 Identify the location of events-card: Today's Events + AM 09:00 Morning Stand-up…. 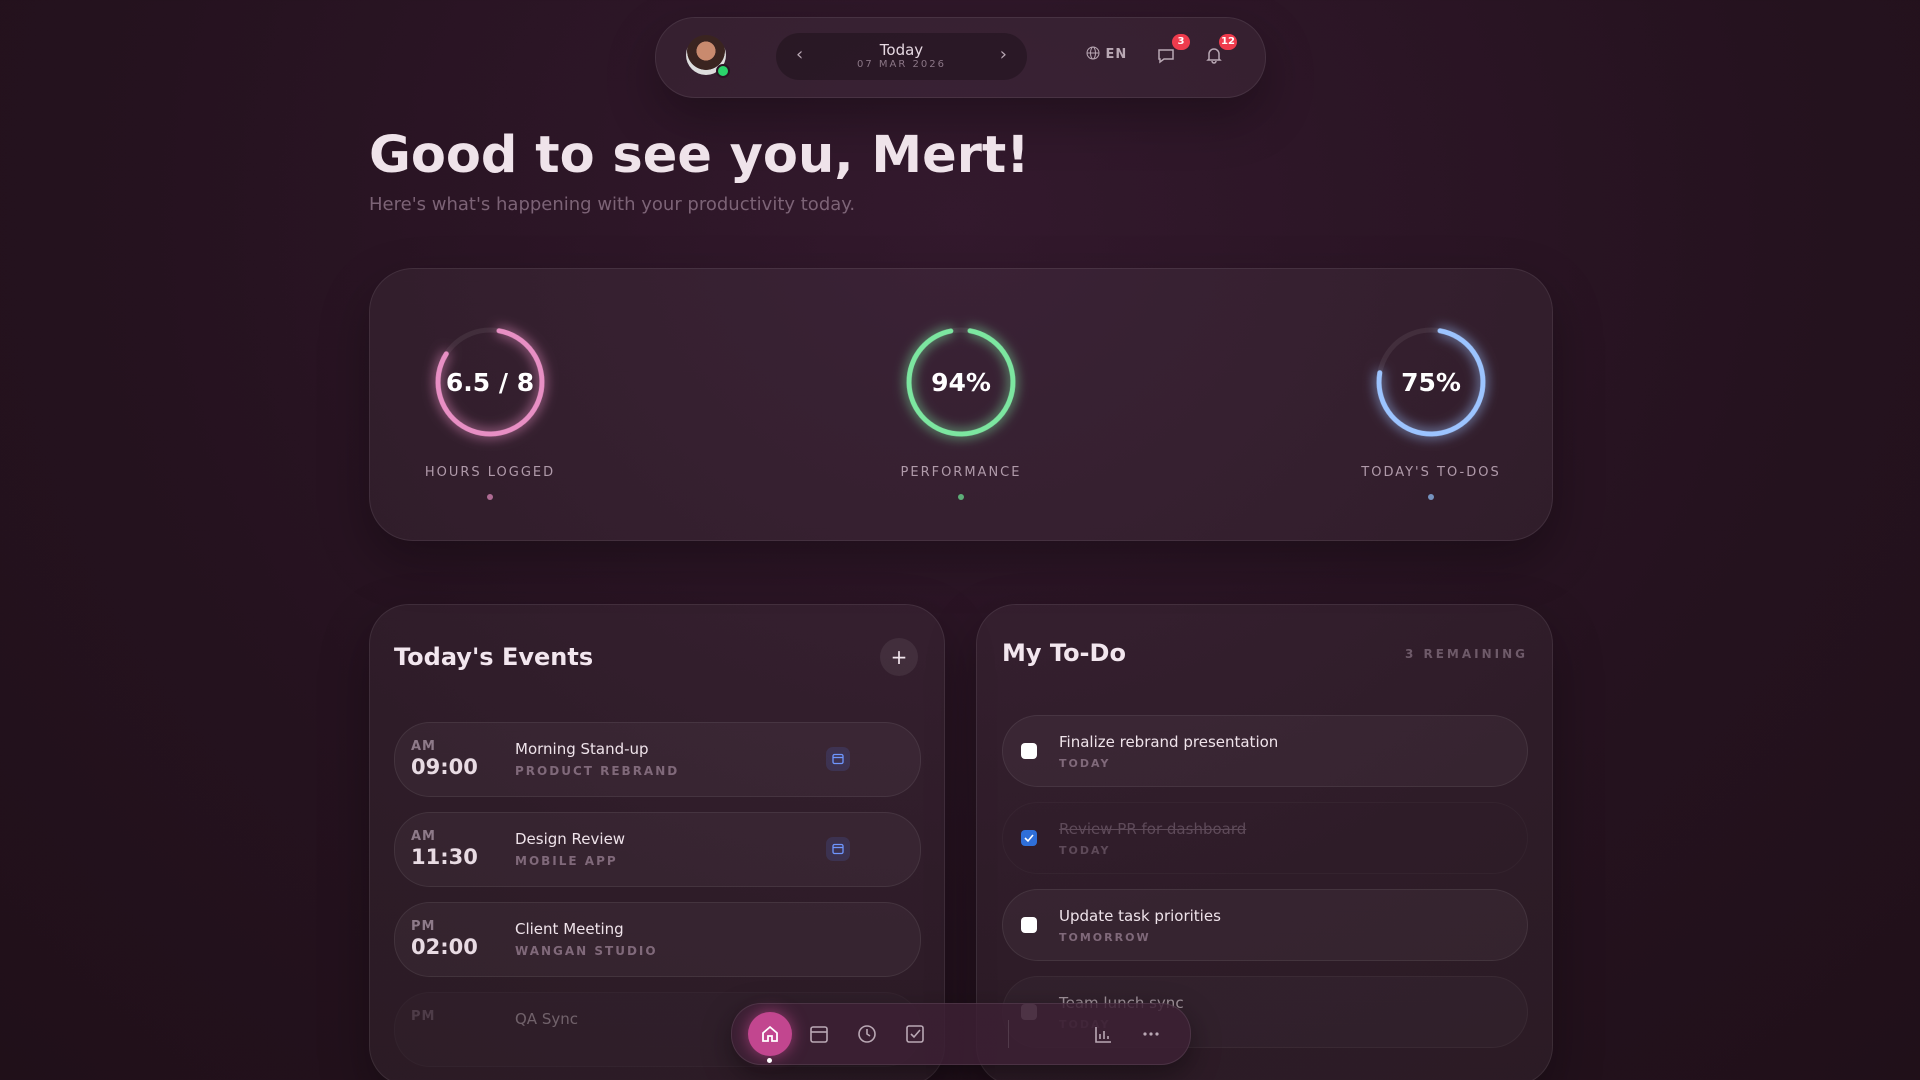
(657, 842).